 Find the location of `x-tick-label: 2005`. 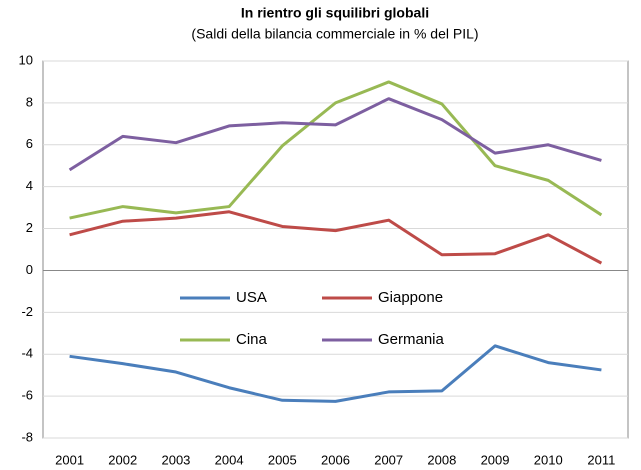

x-tick-label: 2005 is located at coordinates (282, 459).